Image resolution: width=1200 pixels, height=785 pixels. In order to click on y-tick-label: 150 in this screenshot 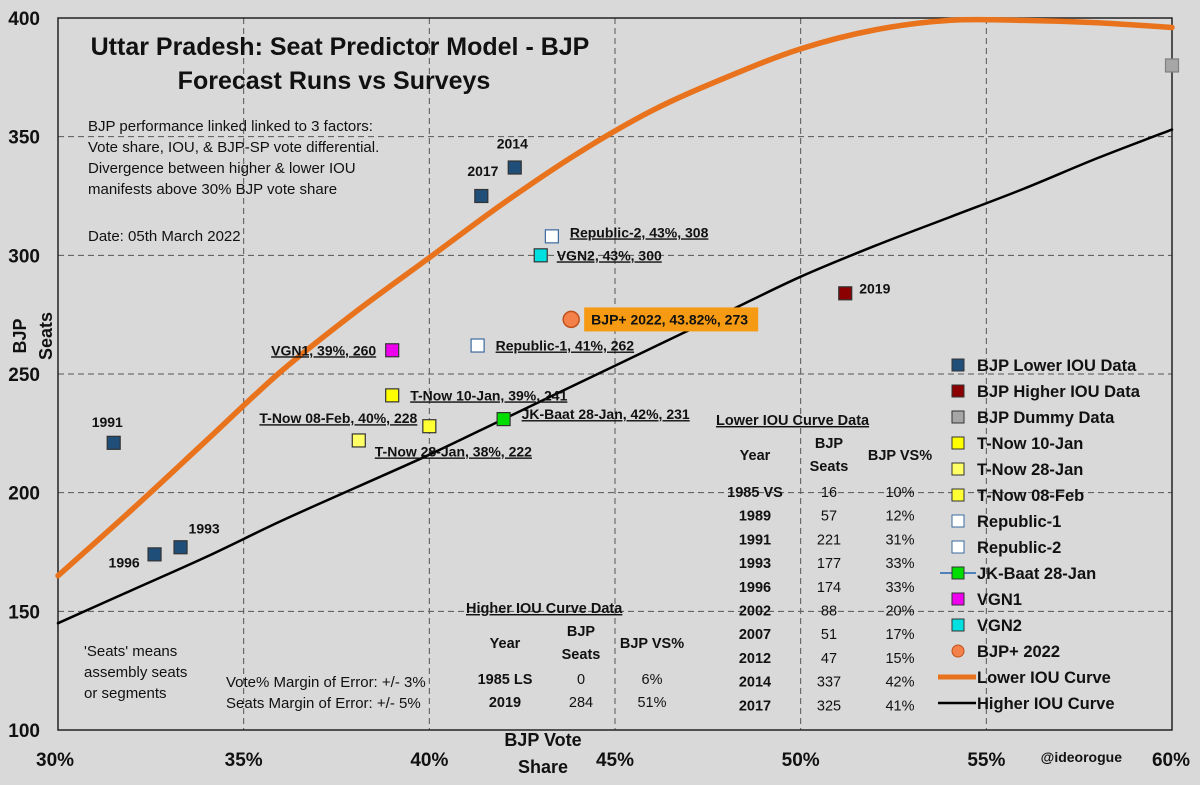, I will do `click(24, 612)`.